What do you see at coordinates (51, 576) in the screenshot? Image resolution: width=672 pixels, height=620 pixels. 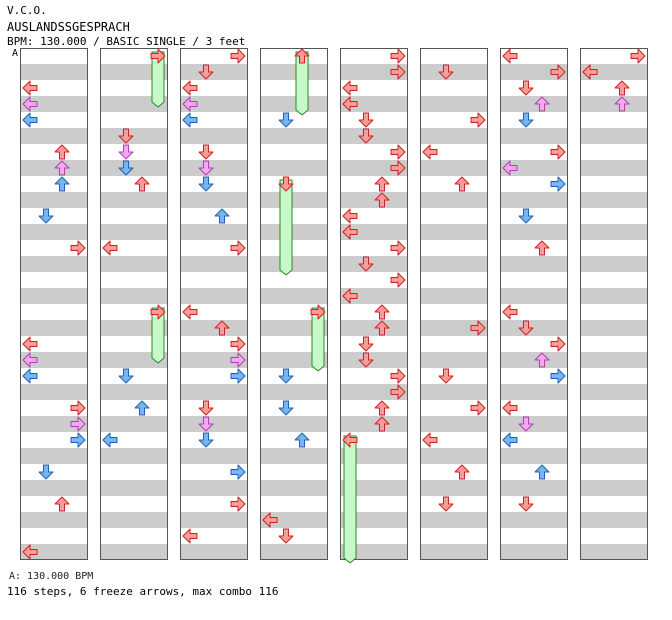 I see `bpm-note: A: 130.000 BPM` at bounding box center [51, 576].